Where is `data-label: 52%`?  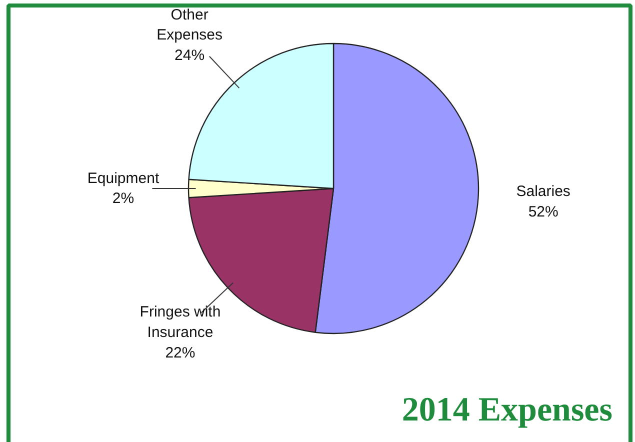 data-label: 52% is located at coordinates (543, 211).